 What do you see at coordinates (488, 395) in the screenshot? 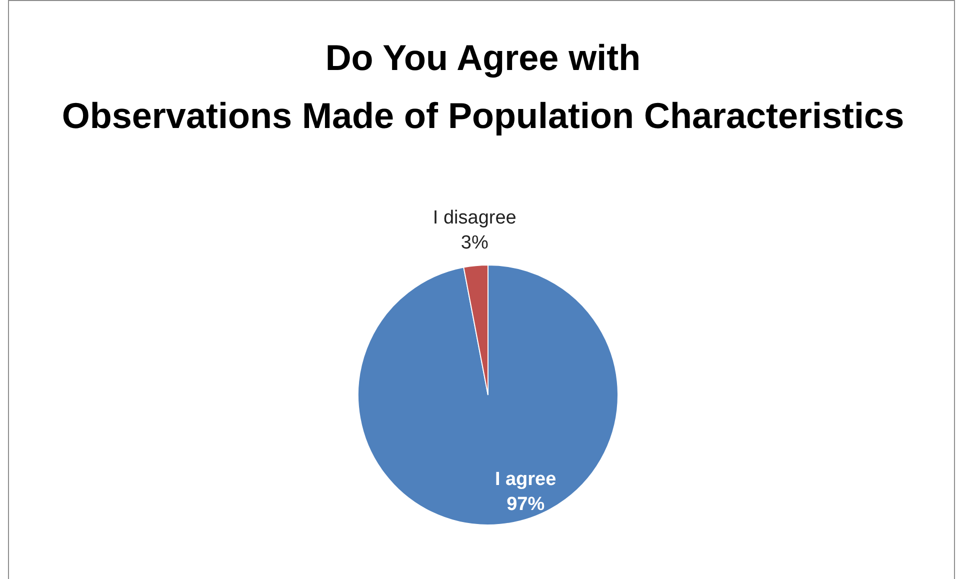
I see `pie-slice` at bounding box center [488, 395].